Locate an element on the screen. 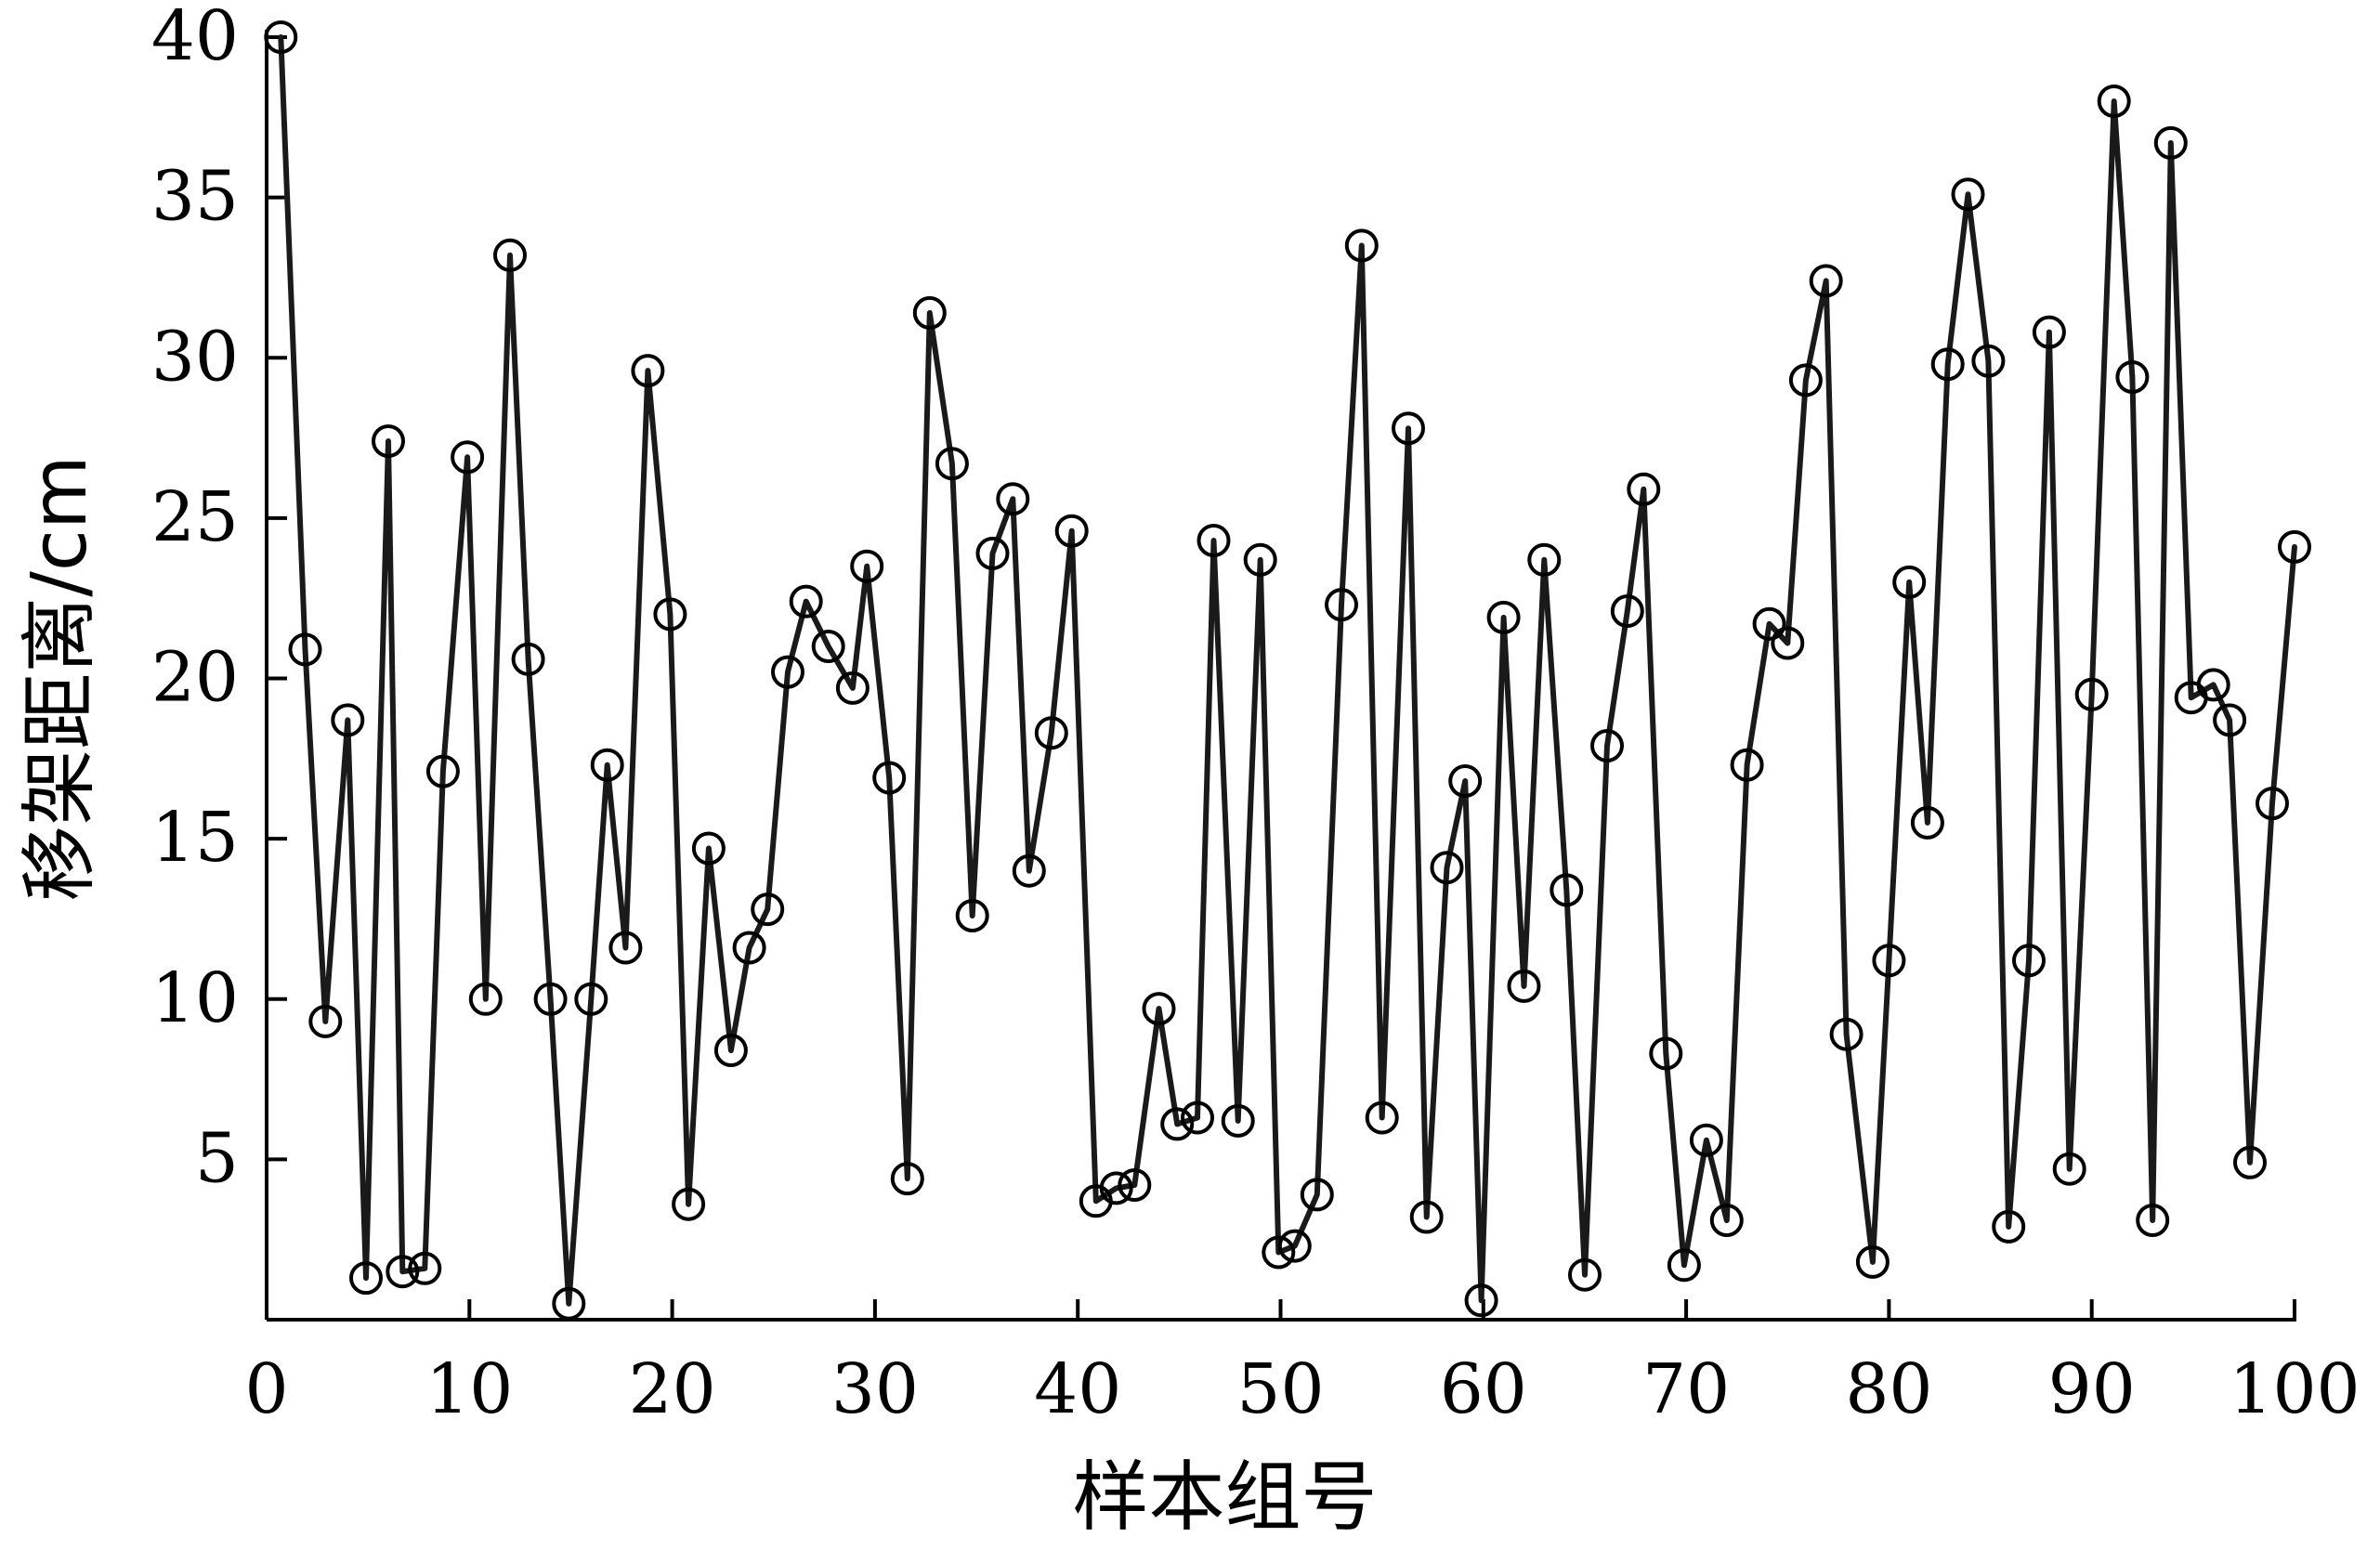 The width and height of the screenshot is (2380, 1550). x-tick-label: 60 is located at coordinates (1483, 1389).